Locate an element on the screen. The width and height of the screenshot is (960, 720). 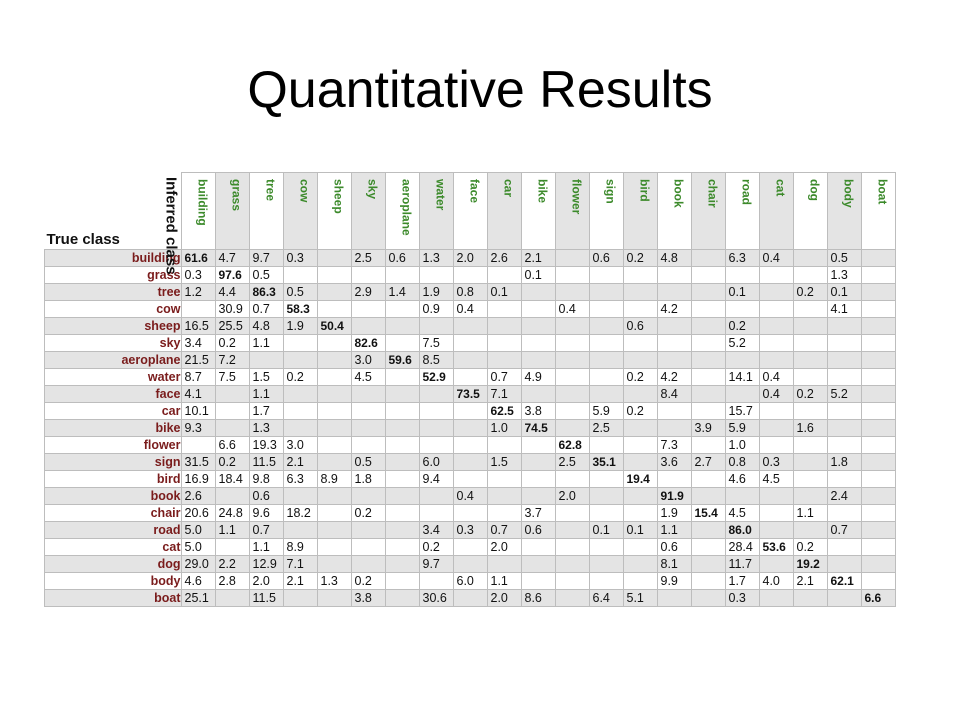
column-header-grass: grass is located at coordinates (232, 211).